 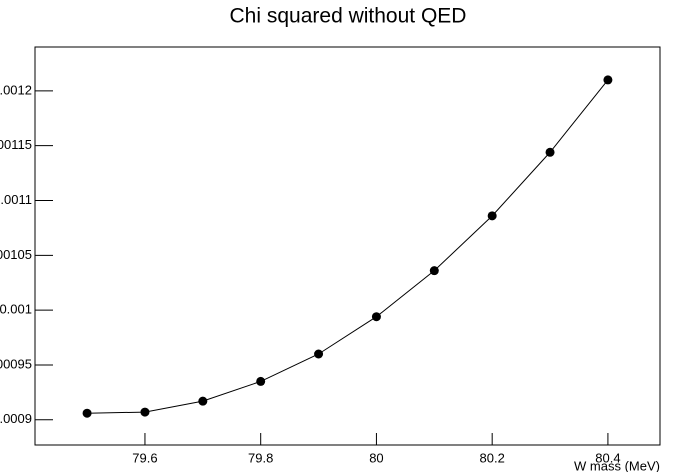 I want to click on x-axis-label: W mass (MeV), so click(x=617, y=465).